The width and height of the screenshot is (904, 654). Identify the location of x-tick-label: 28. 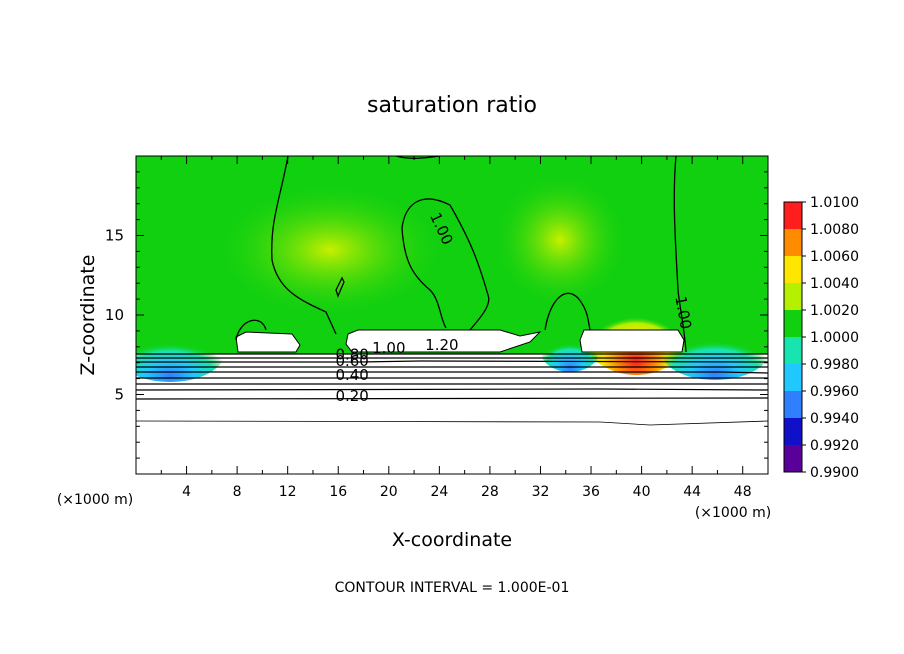
(490, 492).